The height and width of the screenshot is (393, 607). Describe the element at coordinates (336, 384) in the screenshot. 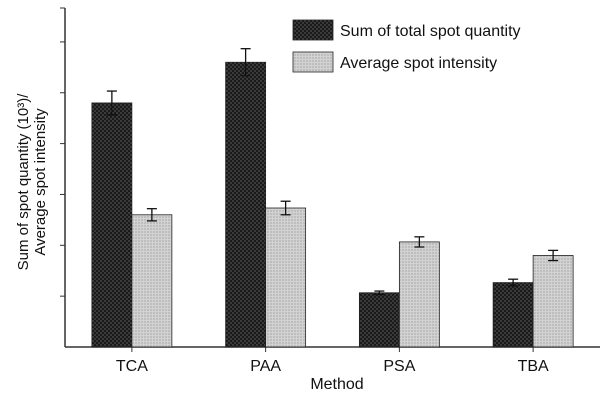

I see `x-axis-title: Method` at that location.